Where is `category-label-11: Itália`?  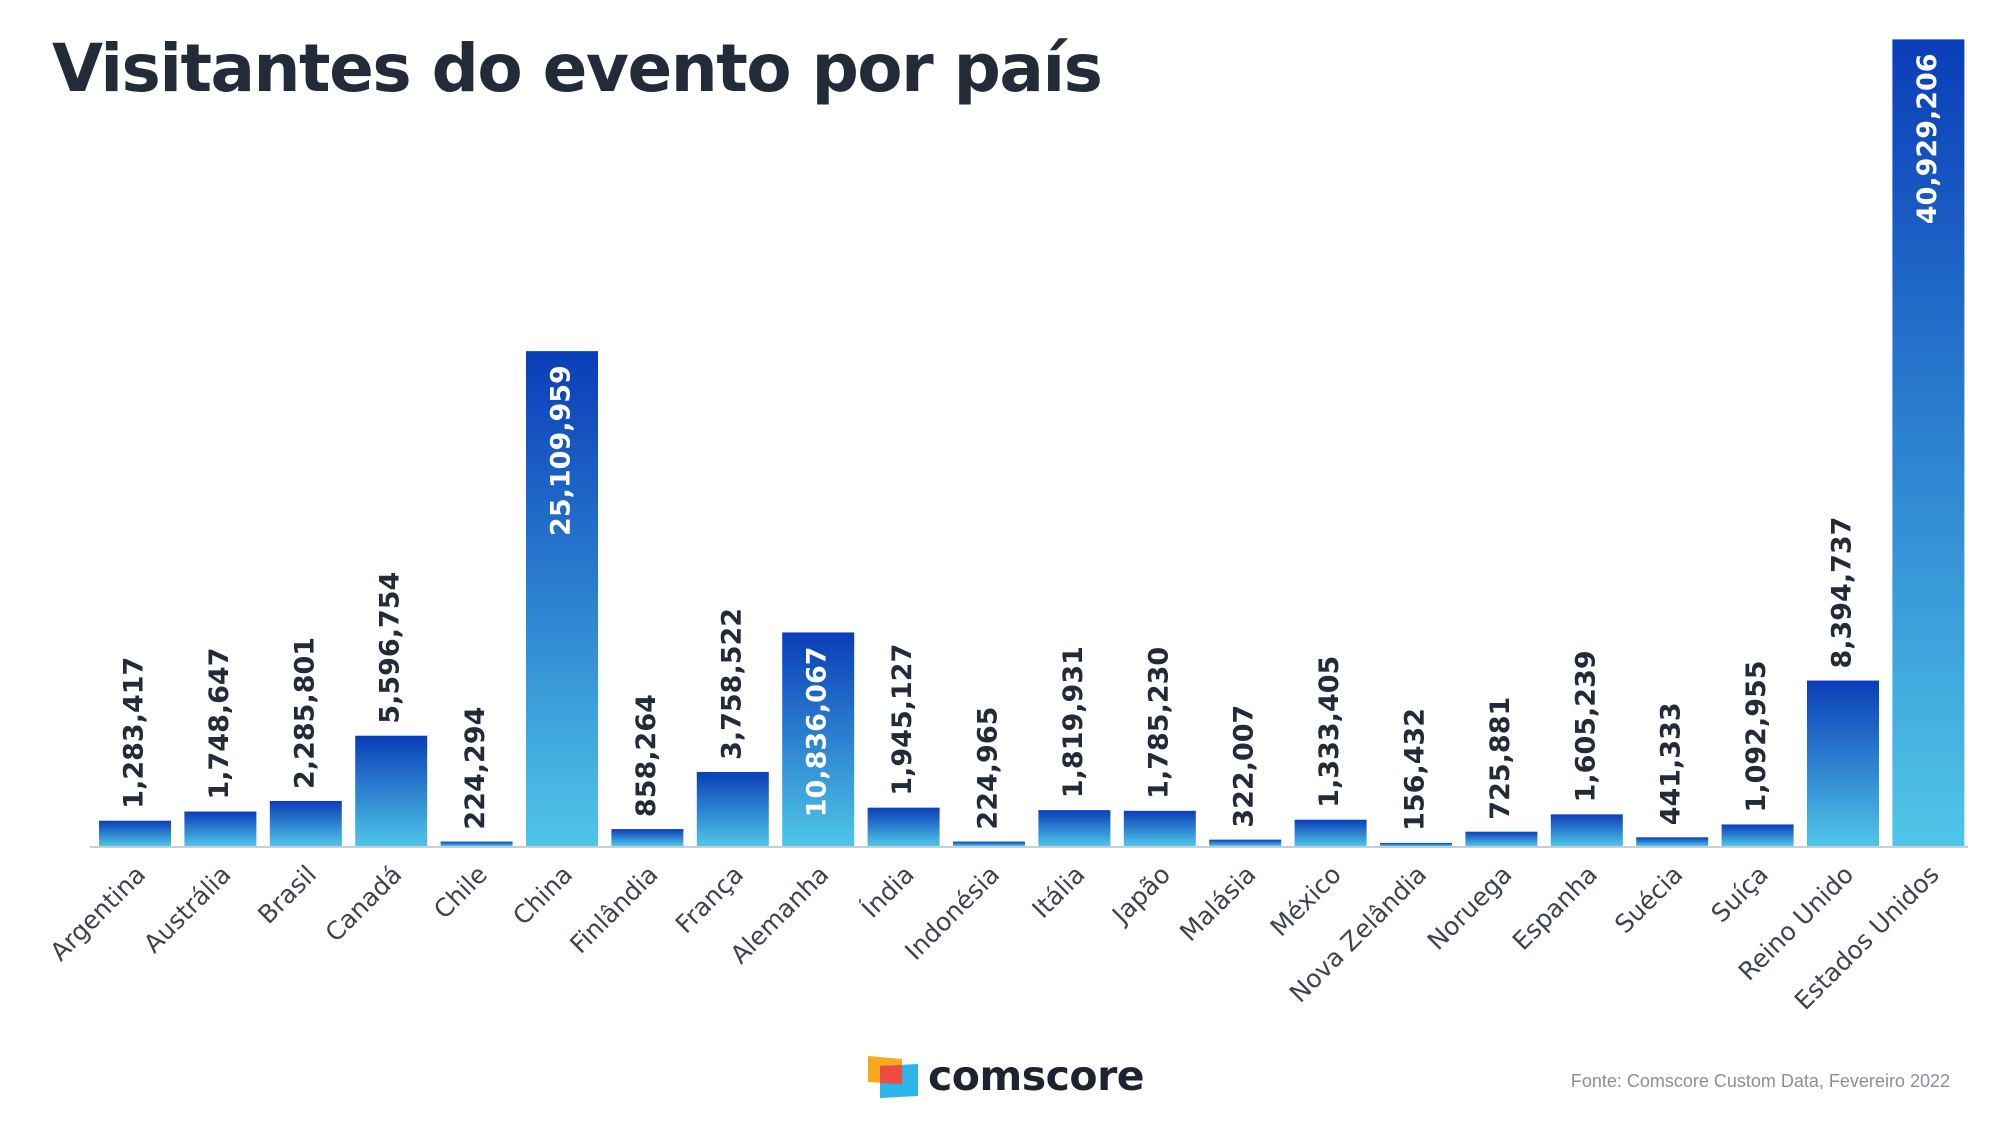 category-label-11: Itália is located at coordinates (1058, 892).